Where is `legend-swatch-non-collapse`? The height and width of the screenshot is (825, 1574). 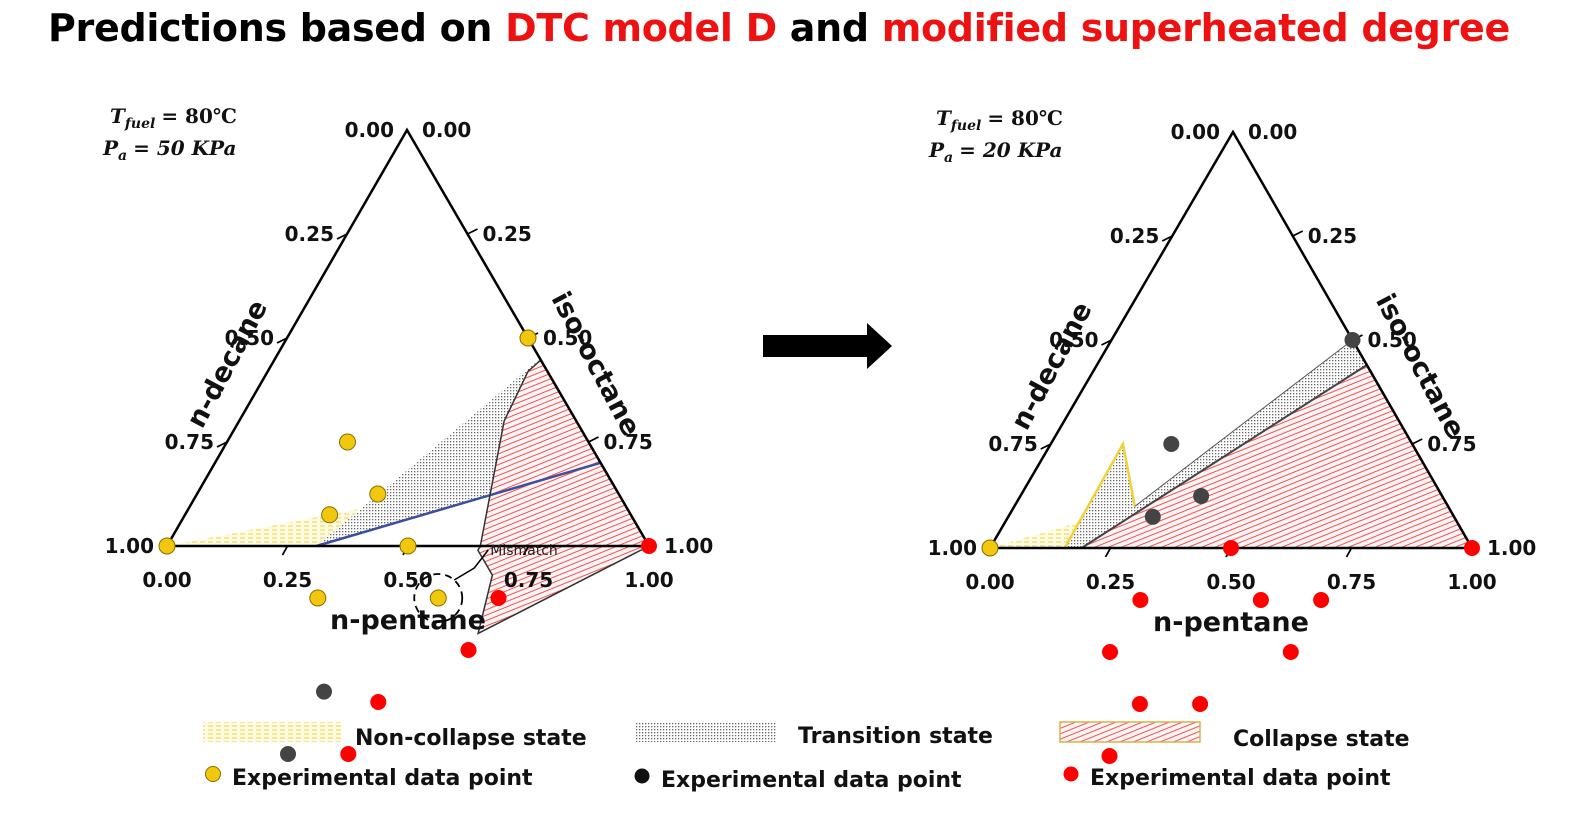 legend-swatch-non-collapse is located at coordinates (272, 732).